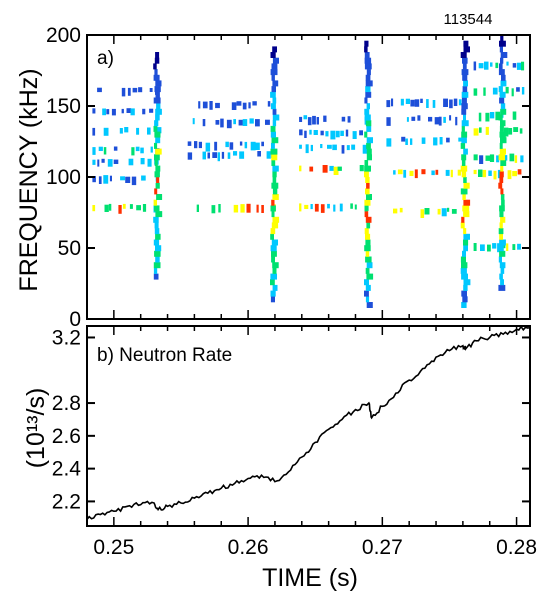 This screenshot has width=539, height=598. Describe the element at coordinates (66, 403) in the screenshot. I see `y-tick-label: 2.8` at that location.